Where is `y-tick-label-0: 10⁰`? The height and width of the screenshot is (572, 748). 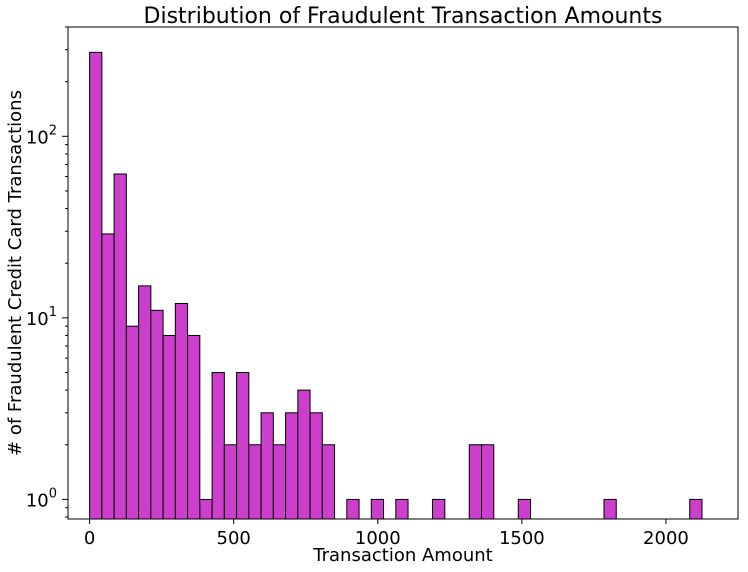 y-tick-label-0: 10⁰ is located at coordinates (41, 498).